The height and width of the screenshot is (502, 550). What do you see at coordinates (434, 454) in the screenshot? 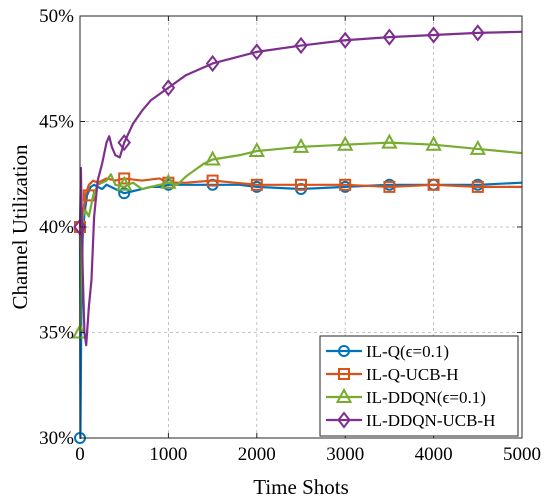
I see `x-tick-label: 4000` at bounding box center [434, 454].